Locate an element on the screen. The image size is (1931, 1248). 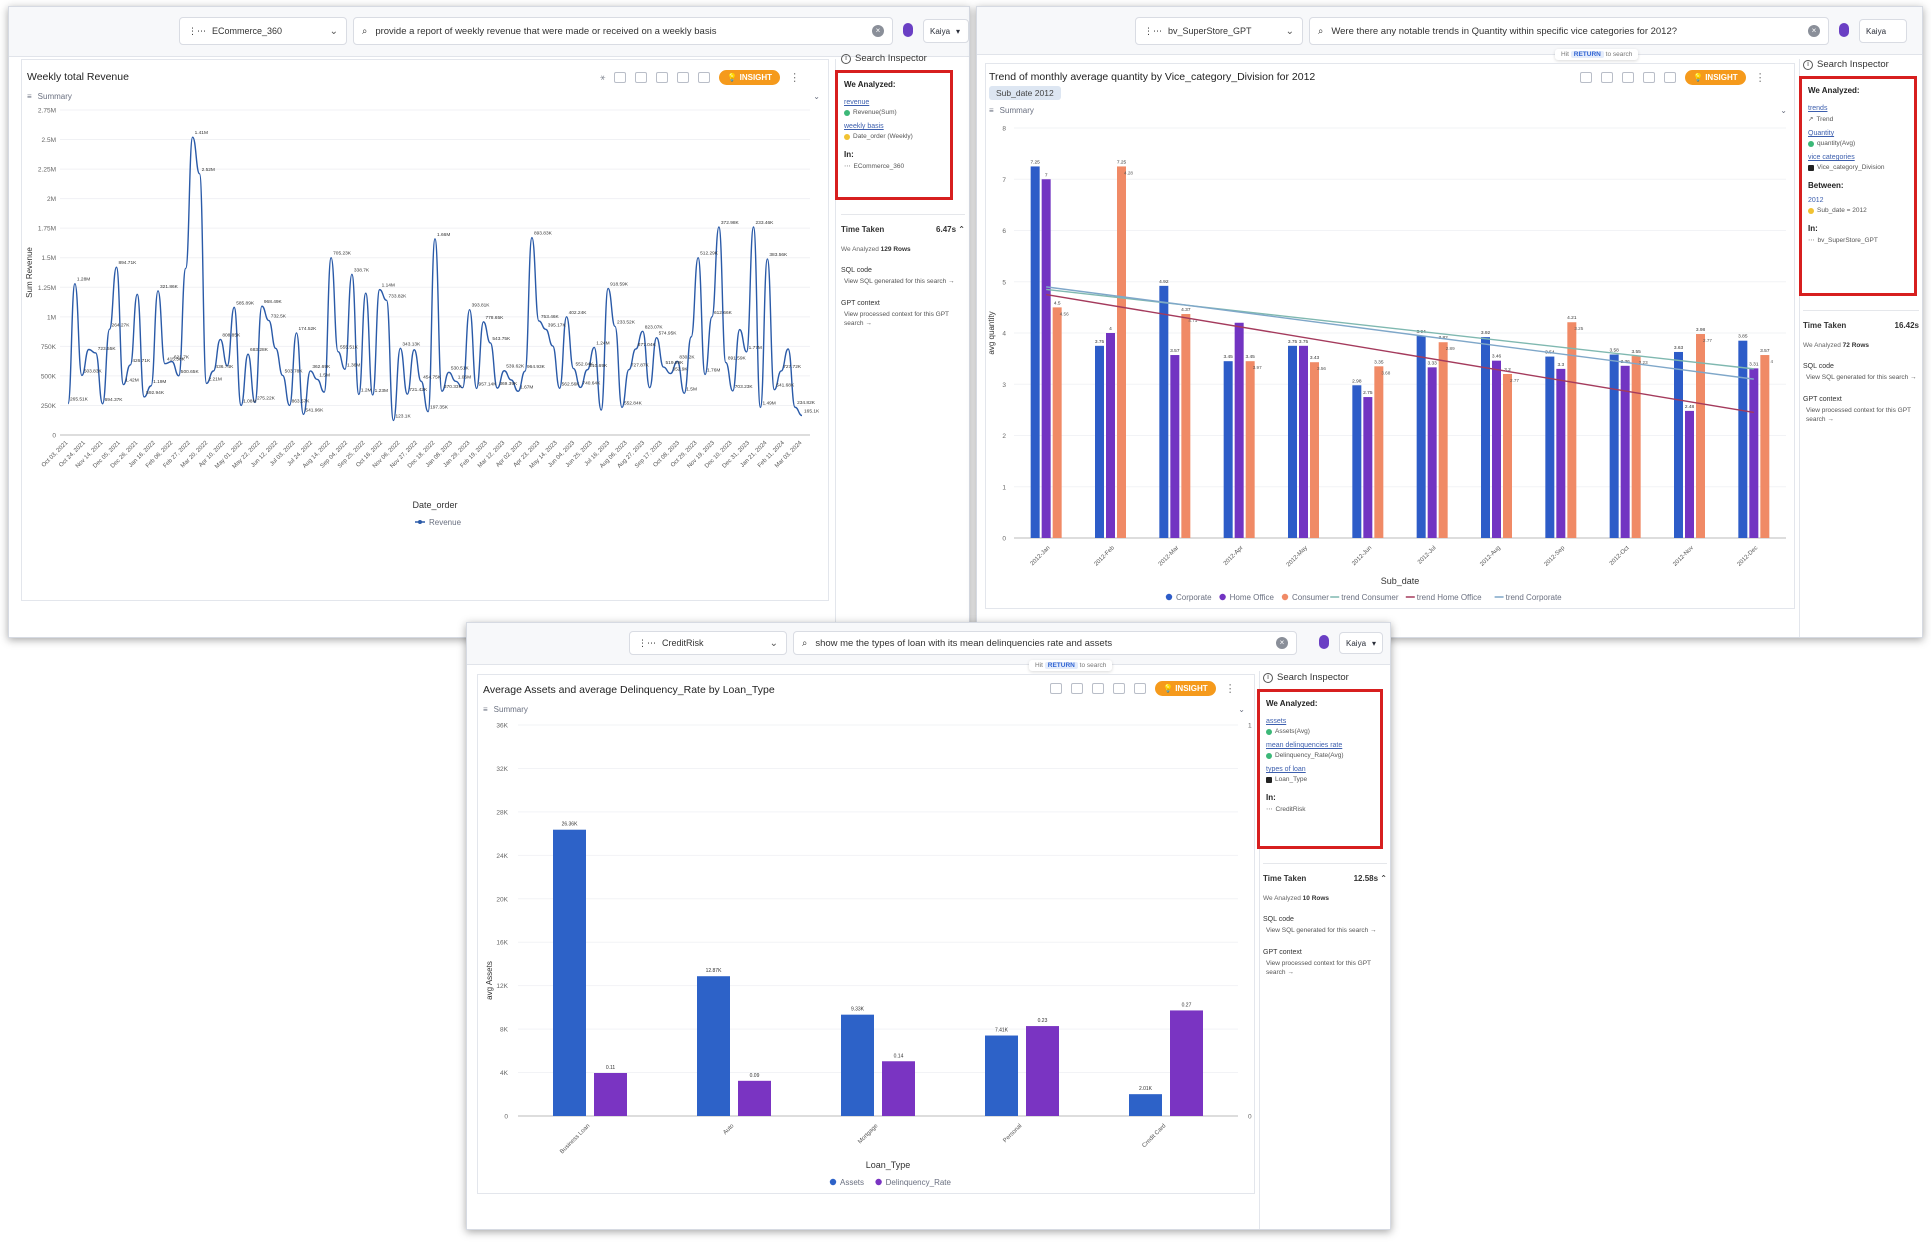
chart-toolbar: 💡 INSIGHT ⋮ is located at coordinates (1673, 77).